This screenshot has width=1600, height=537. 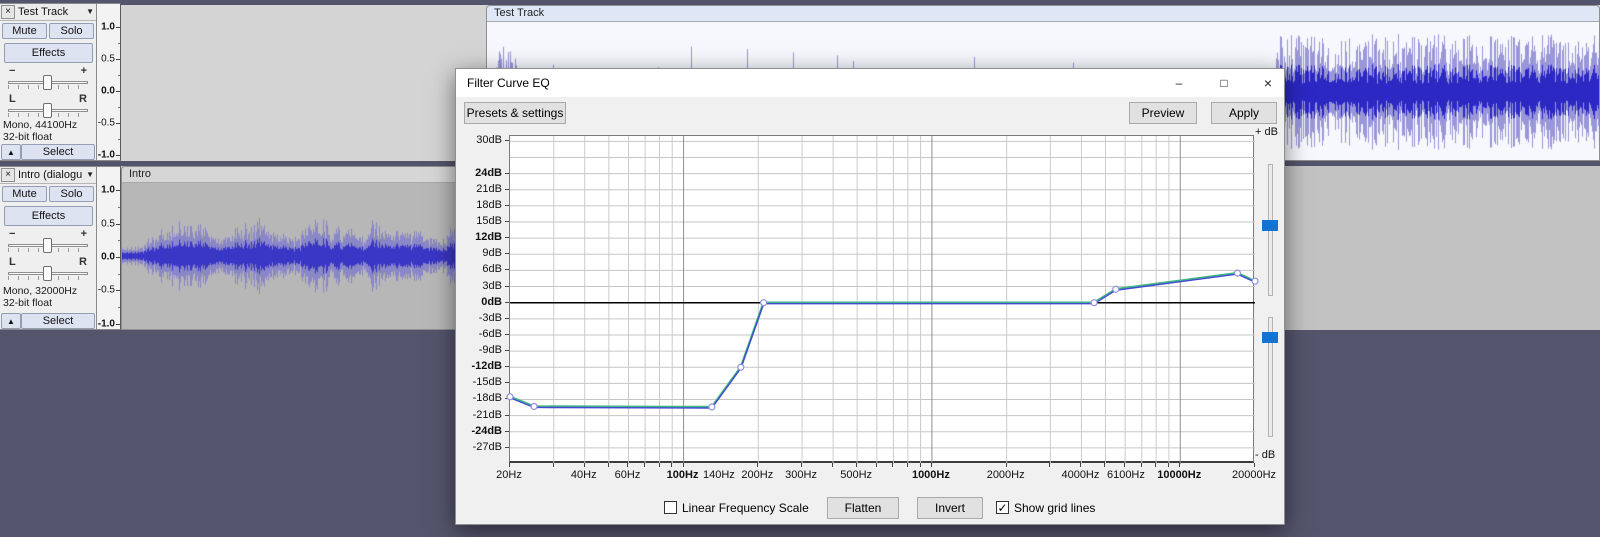 What do you see at coordinates (1268, 83) in the screenshot?
I see `close-icon: ×` at bounding box center [1268, 83].